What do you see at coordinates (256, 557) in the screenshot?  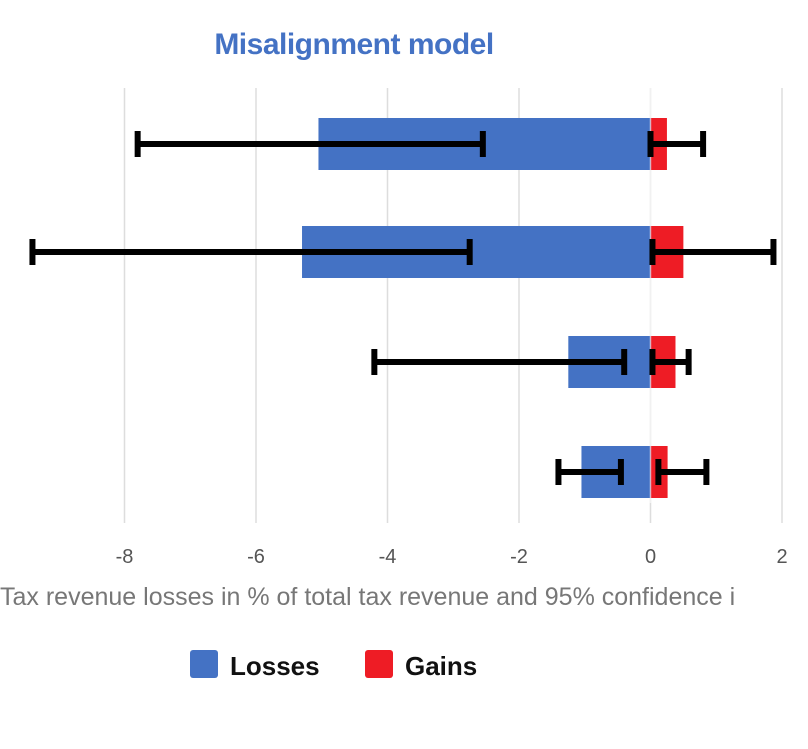 I see `x-tick-label: -6` at bounding box center [256, 557].